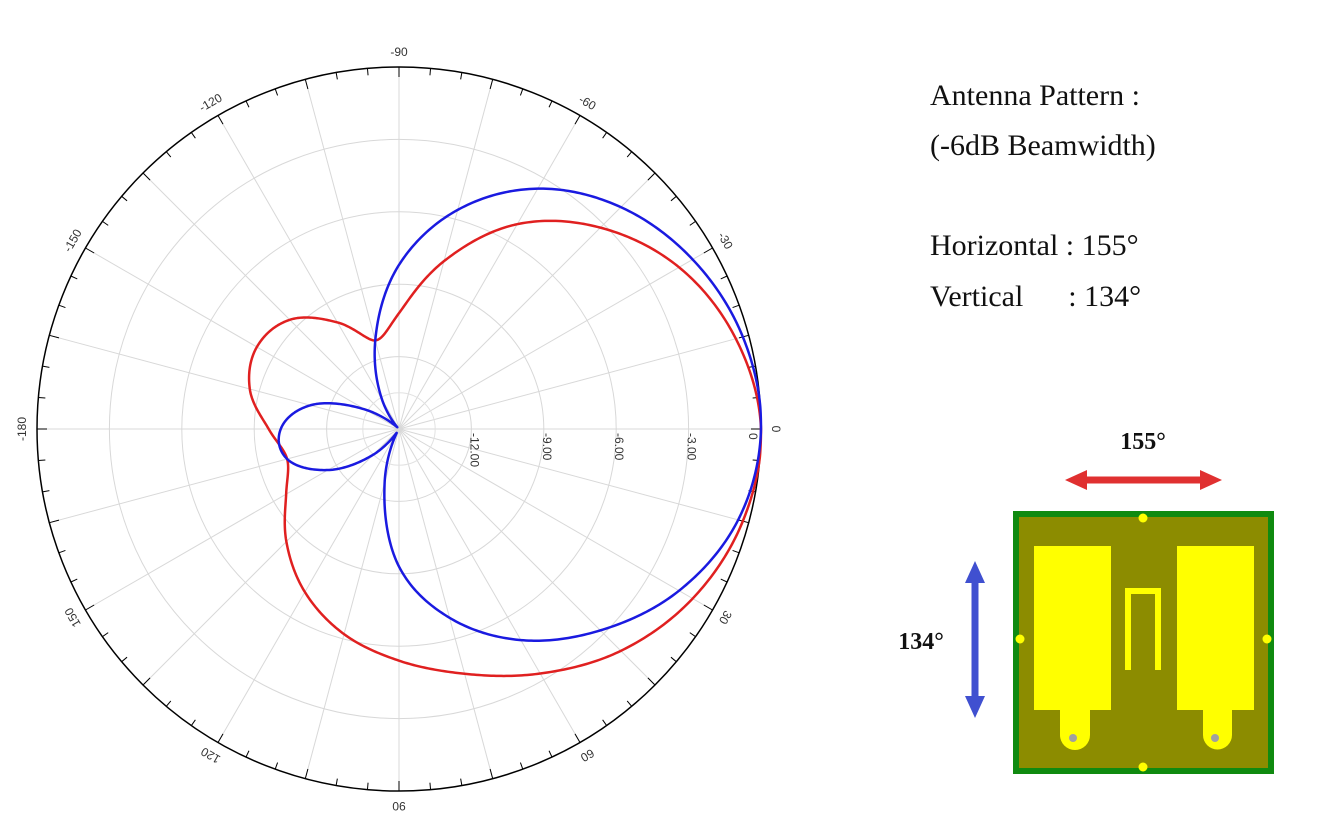 The height and width of the screenshot is (829, 1325). What do you see at coordinates (975, 639) in the screenshot?
I see `vertical-arrow` at bounding box center [975, 639].